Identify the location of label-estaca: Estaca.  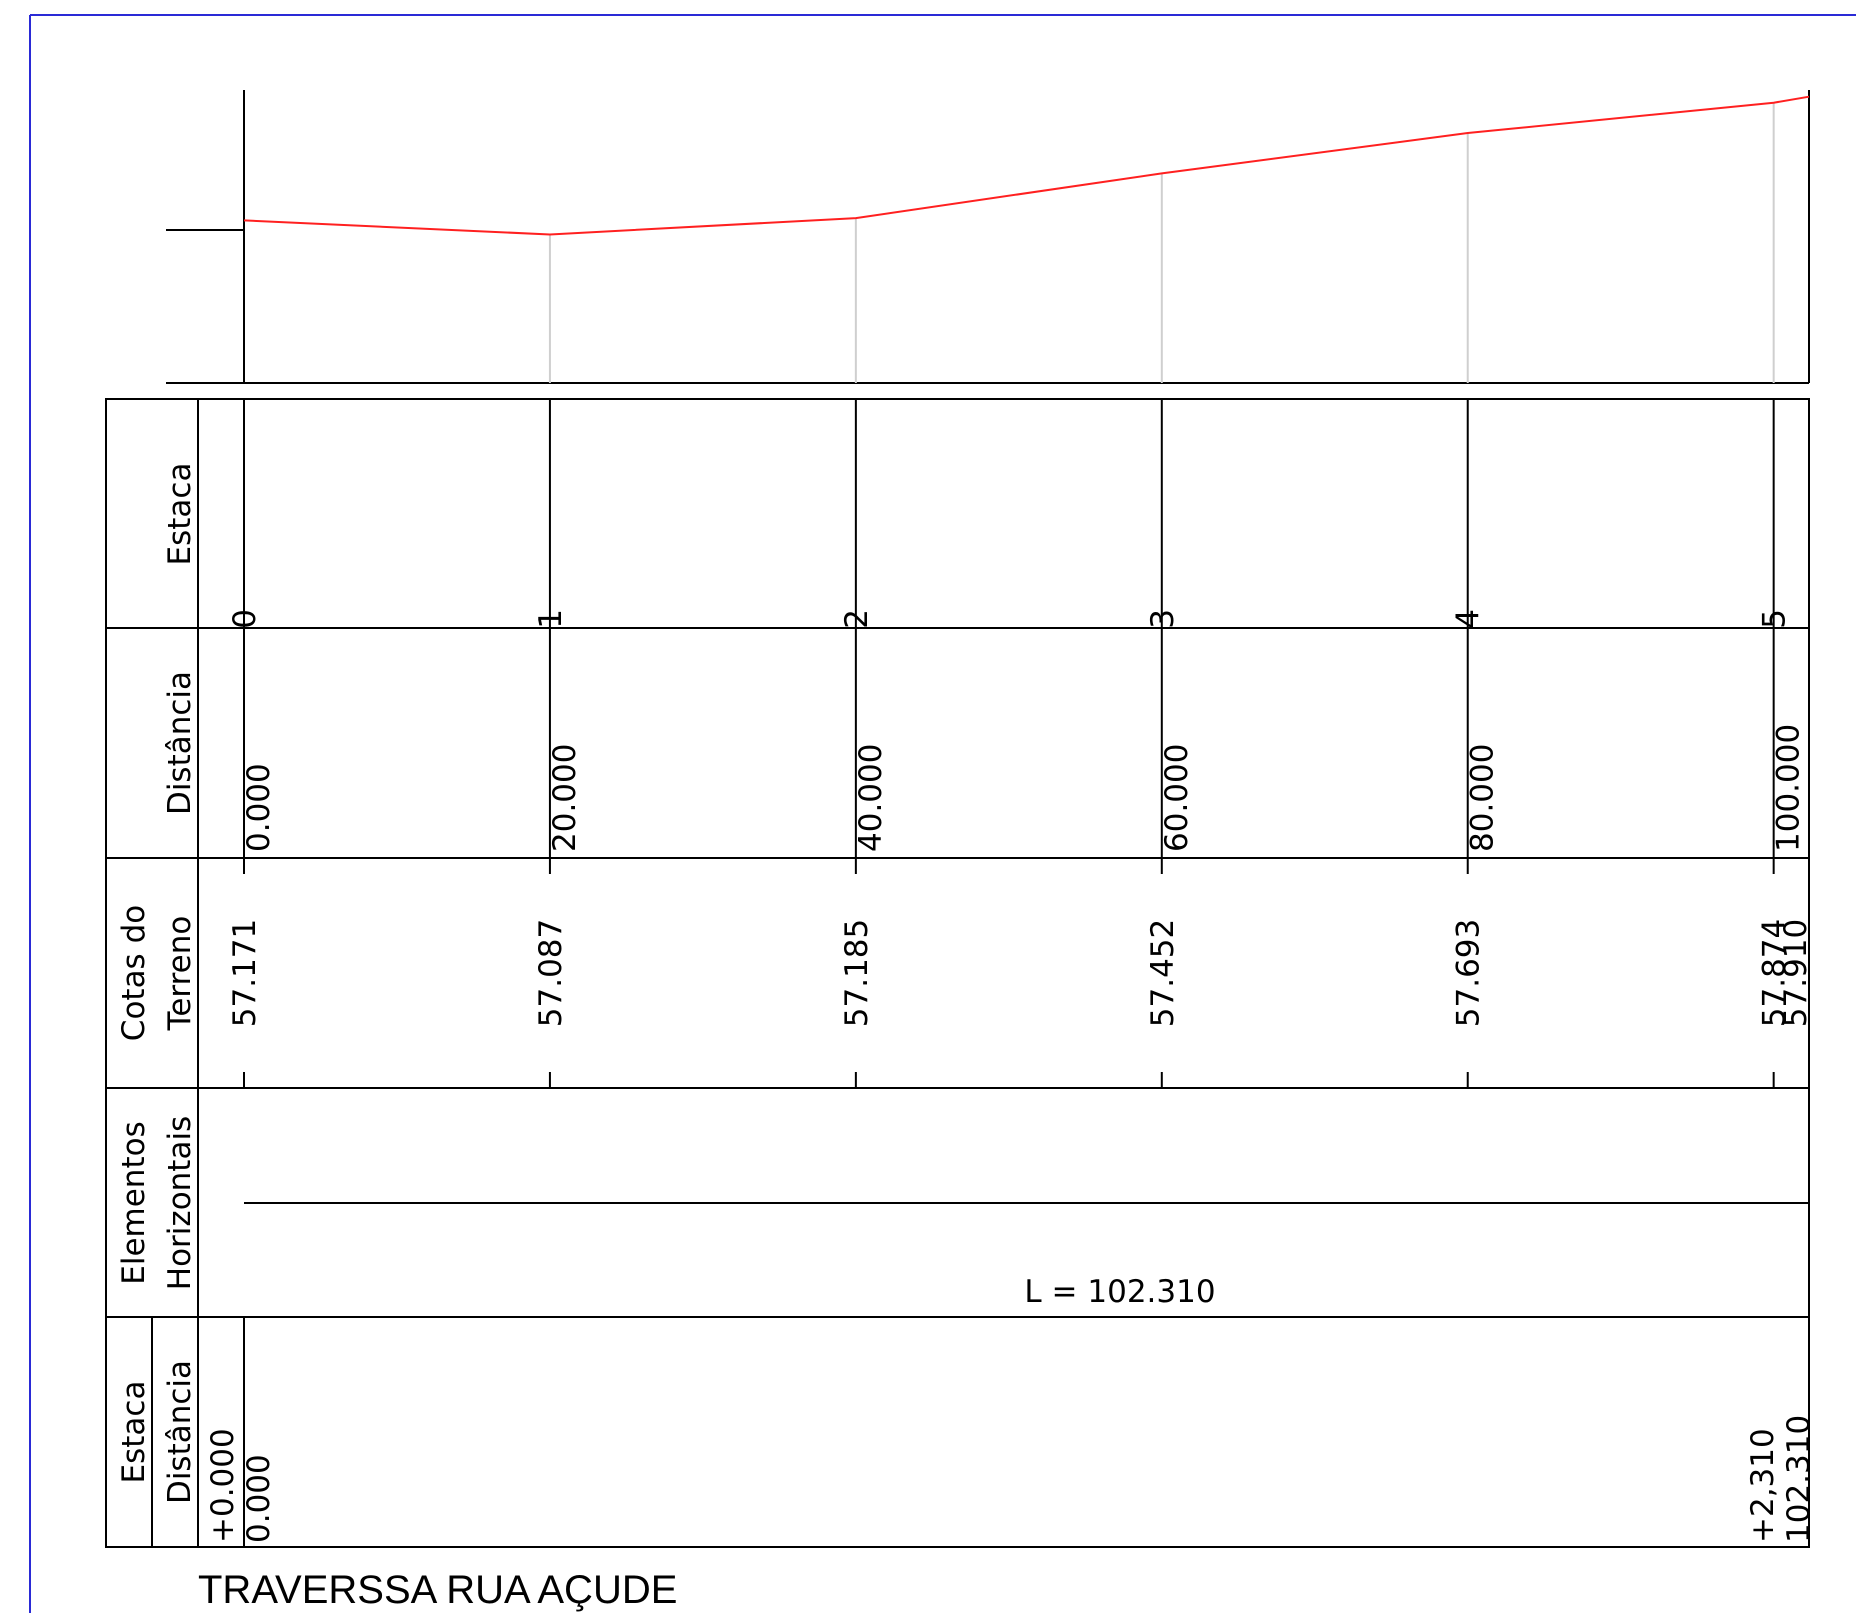
(180, 514).